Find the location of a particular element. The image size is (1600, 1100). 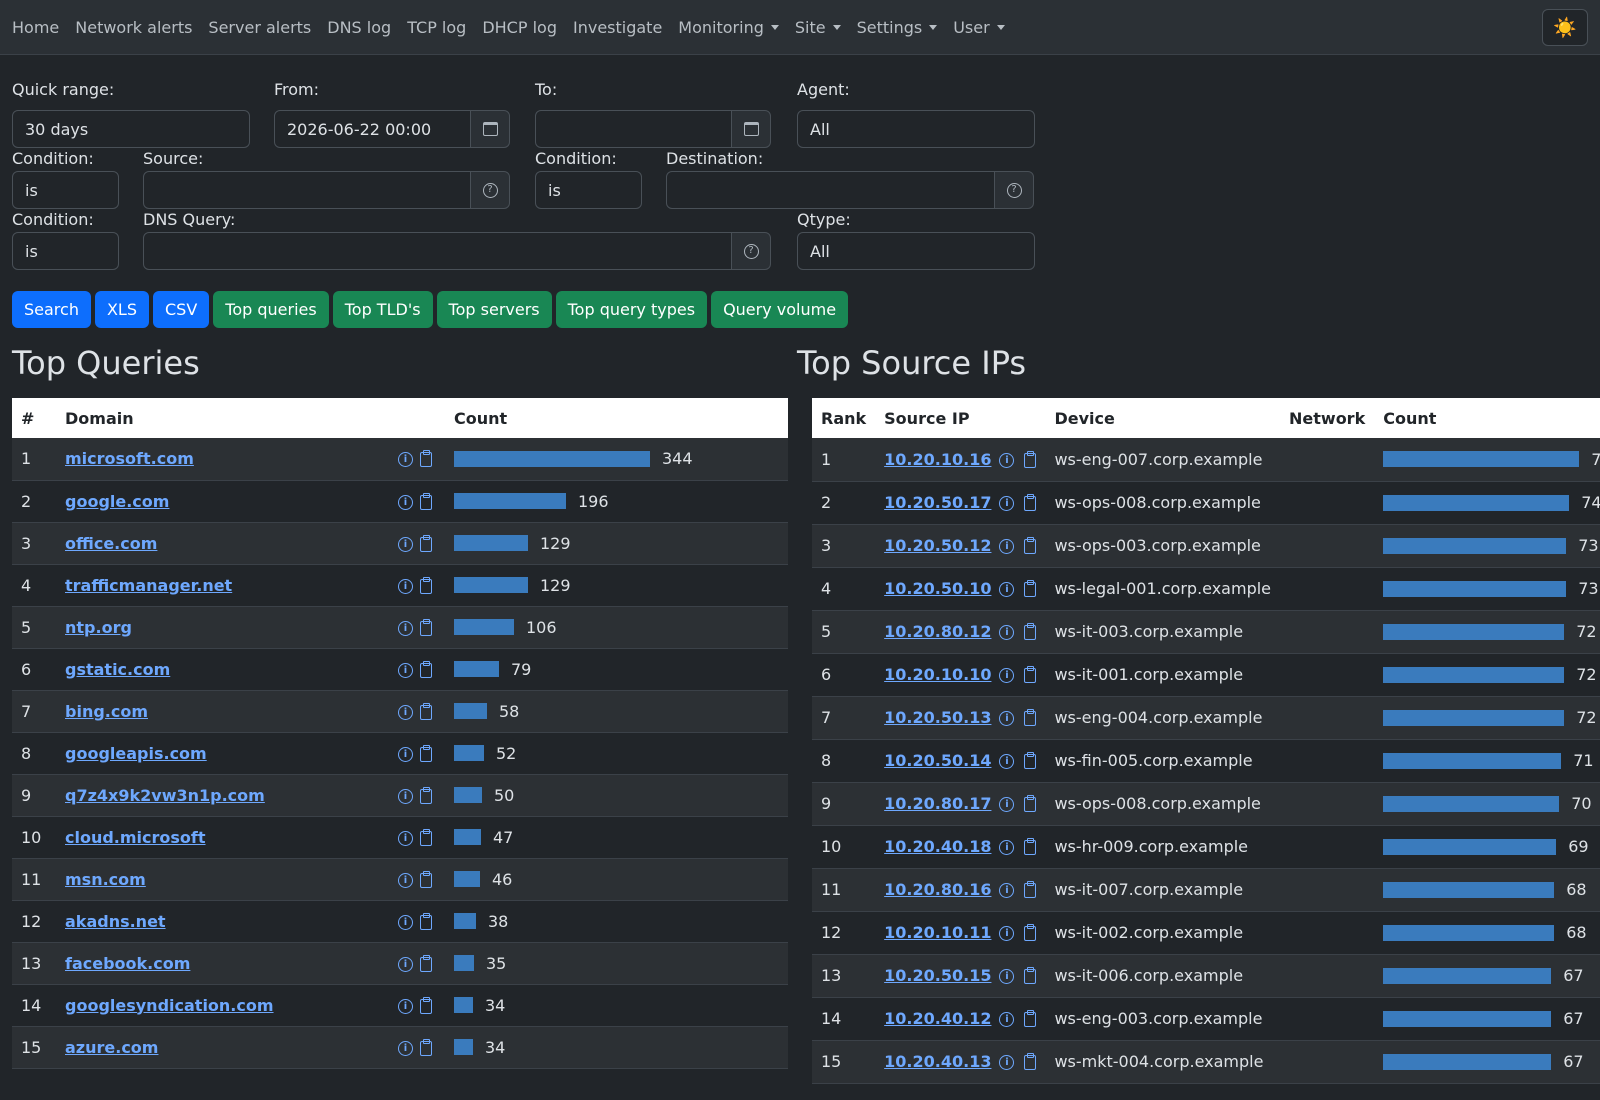

domain-link: msn.com is located at coordinates (105, 879).